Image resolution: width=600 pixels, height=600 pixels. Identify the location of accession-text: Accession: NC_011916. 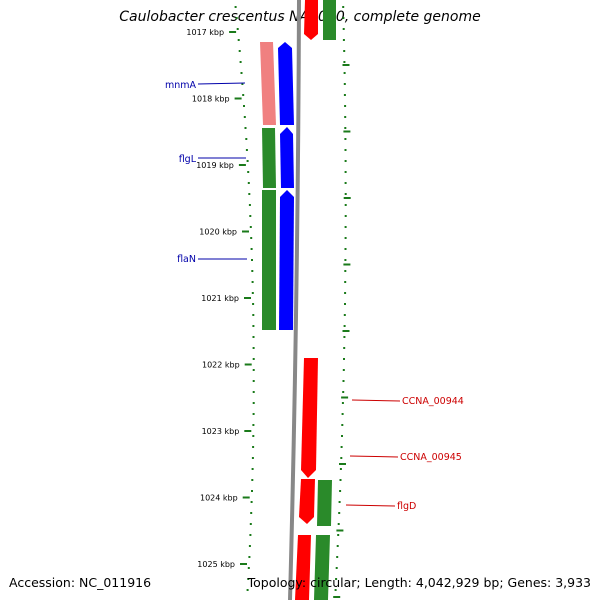
(80, 582).